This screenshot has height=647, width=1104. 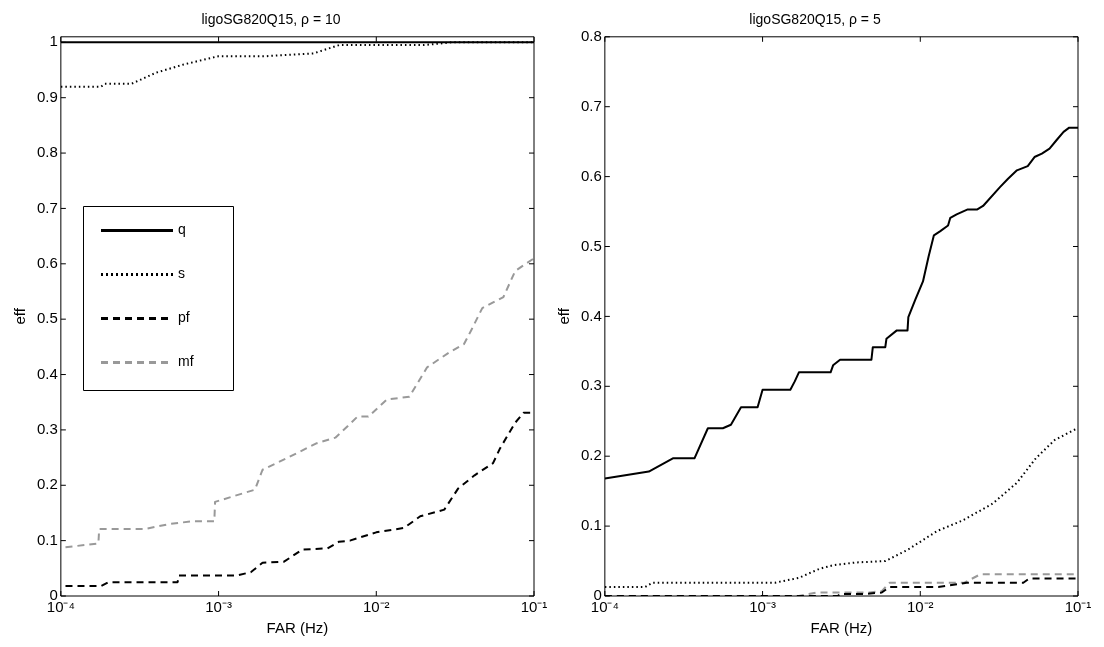 What do you see at coordinates (186, 360) in the screenshot?
I see `legend-label: mf` at bounding box center [186, 360].